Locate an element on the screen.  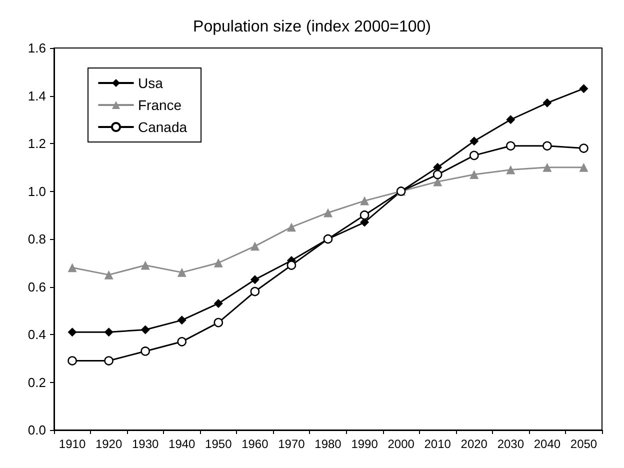
y-tick-label: 1.2 is located at coordinates (37, 143).